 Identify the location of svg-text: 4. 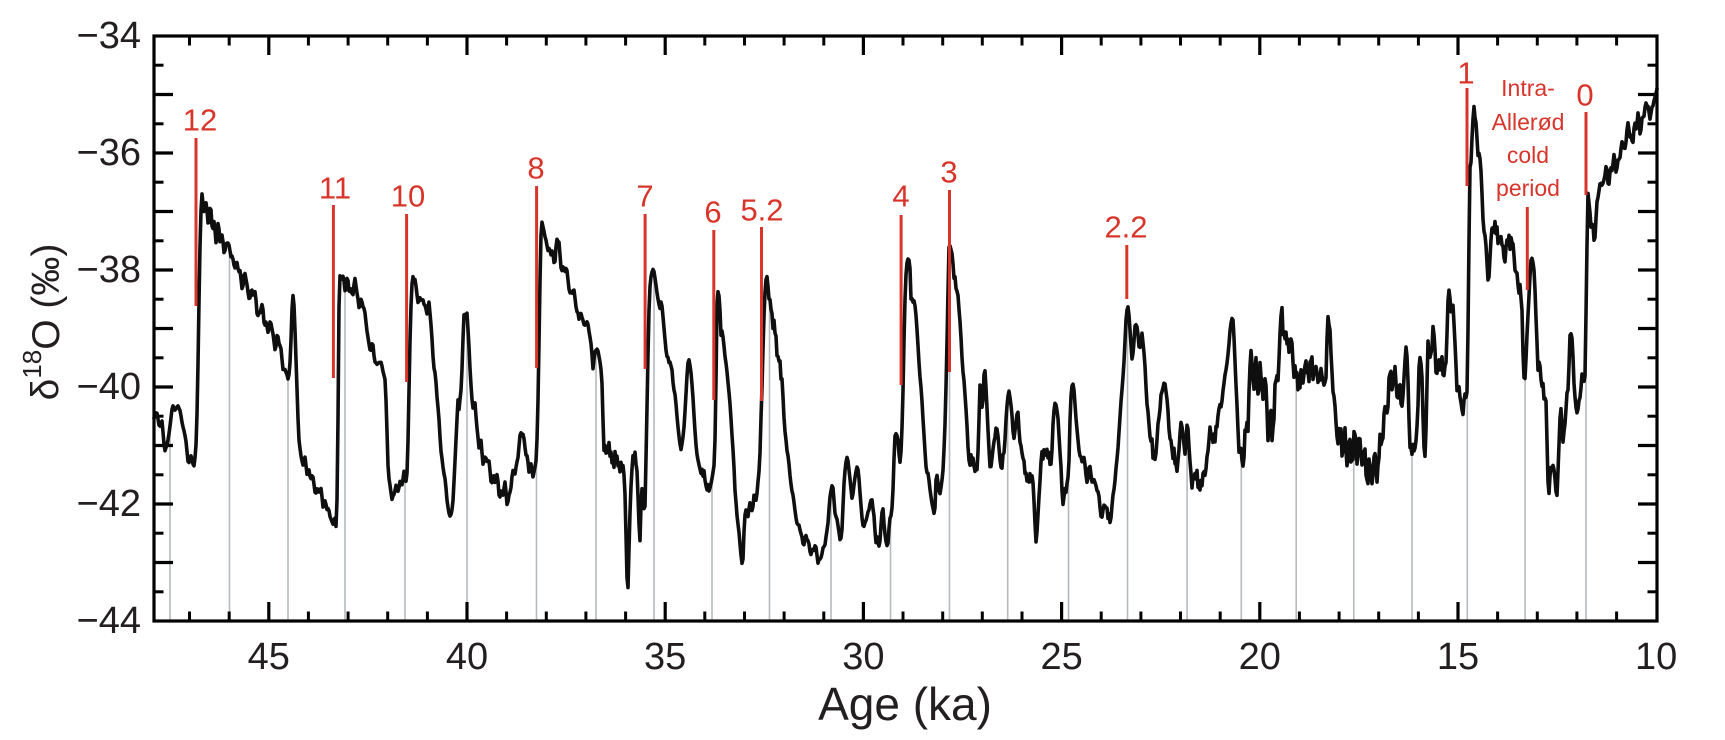
(900, 196).